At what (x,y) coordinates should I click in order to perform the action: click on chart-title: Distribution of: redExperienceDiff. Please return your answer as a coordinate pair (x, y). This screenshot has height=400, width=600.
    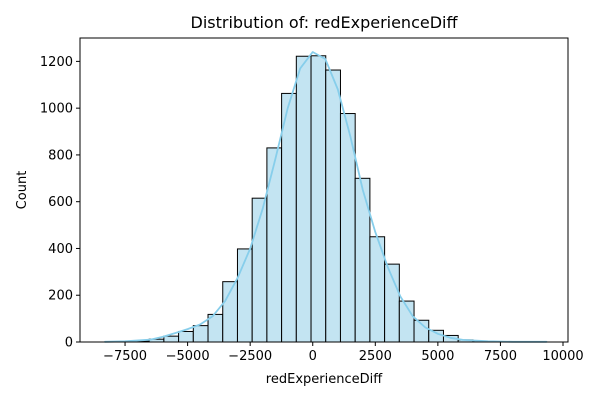
    Looking at the image, I should click on (325, 22).